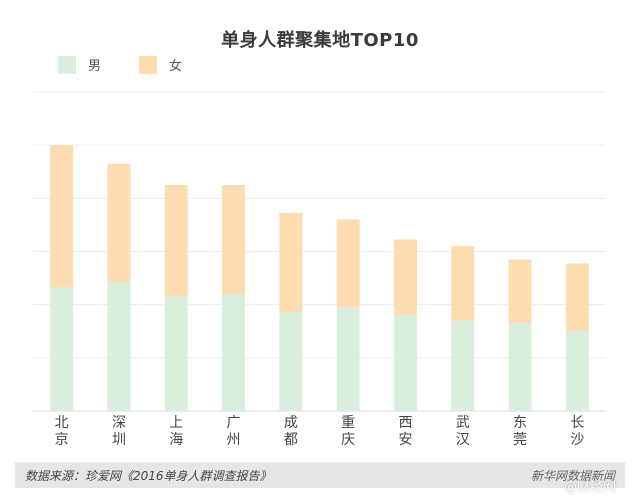 The height and width of the screenshot is (502, 640). I want to click on watermark: @财经网, so click(589, 487).